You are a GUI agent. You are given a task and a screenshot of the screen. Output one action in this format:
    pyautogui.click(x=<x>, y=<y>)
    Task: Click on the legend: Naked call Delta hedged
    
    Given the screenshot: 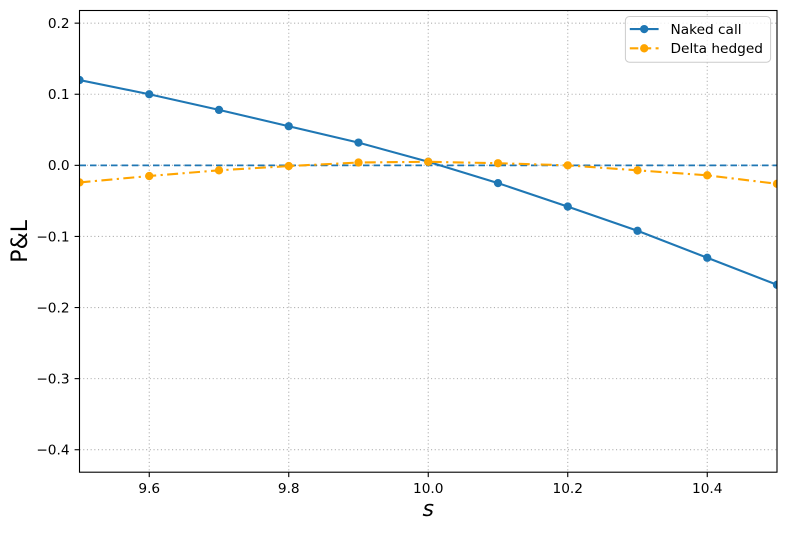 What is the action you would take?
    pyautogui.click(x=698, y=39)
    